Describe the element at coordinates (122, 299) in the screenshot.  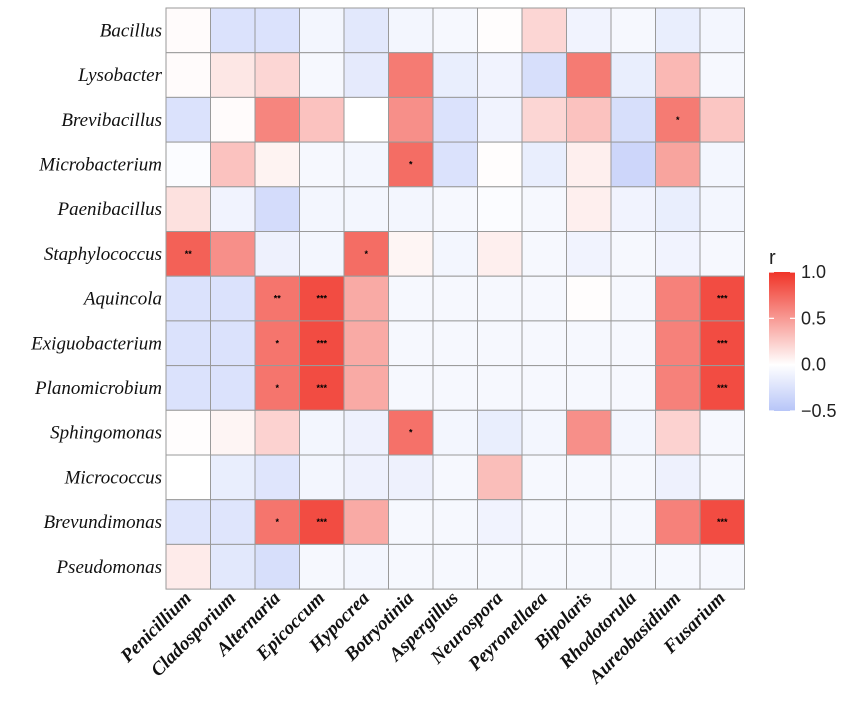
I see `row-label: Aquincola` at that location.